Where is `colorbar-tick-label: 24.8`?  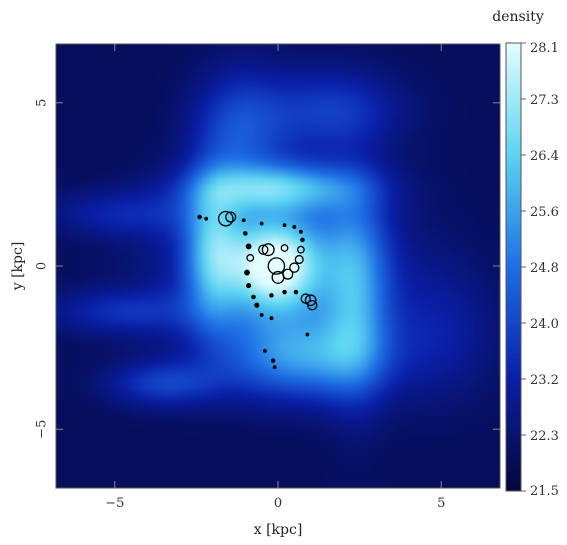 colorbar-tick-label: 24.8 is located at coordinates (544, 268).